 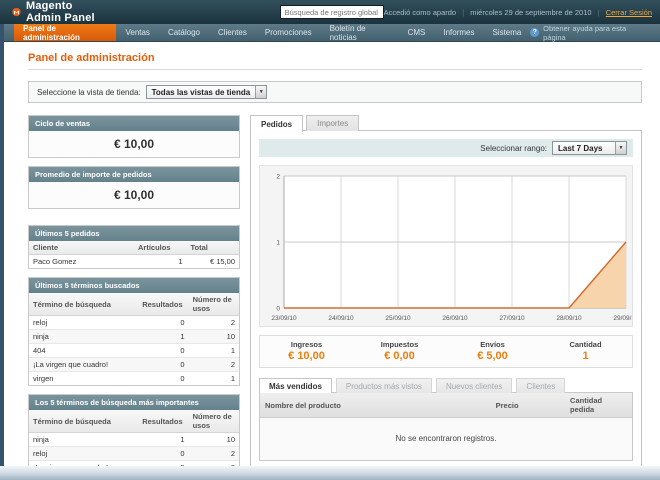 I want to click on svg-text: 26/09/10, so click(x=455, y=318).